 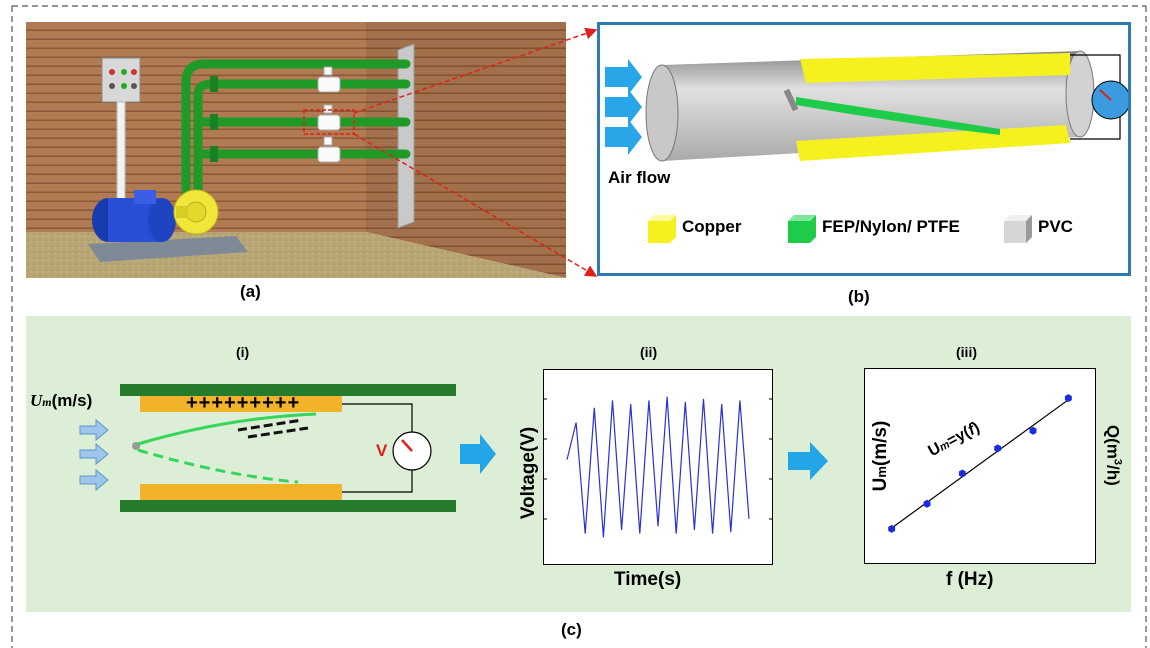 What do you see at coordinates (528, 473) in the screenshot?
I see `voltage-ylabel: Voltage(V)` at bounding box center [528, 473].